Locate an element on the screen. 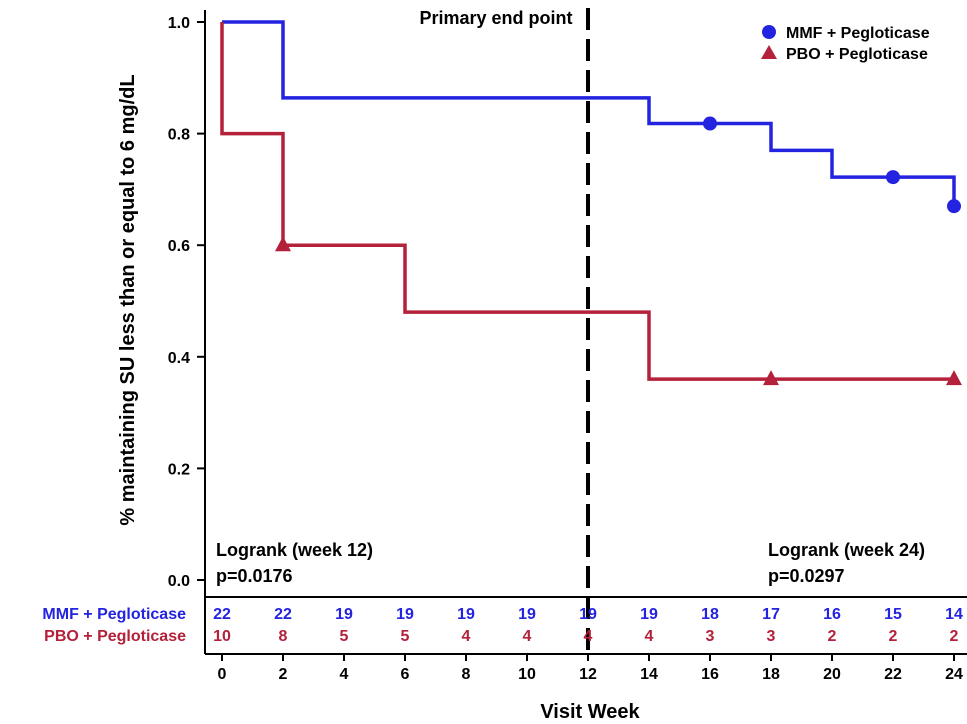 The image size is (967, 724). logrank-week12-title: Logrank (week 12) is located at coordinates (294, 550).